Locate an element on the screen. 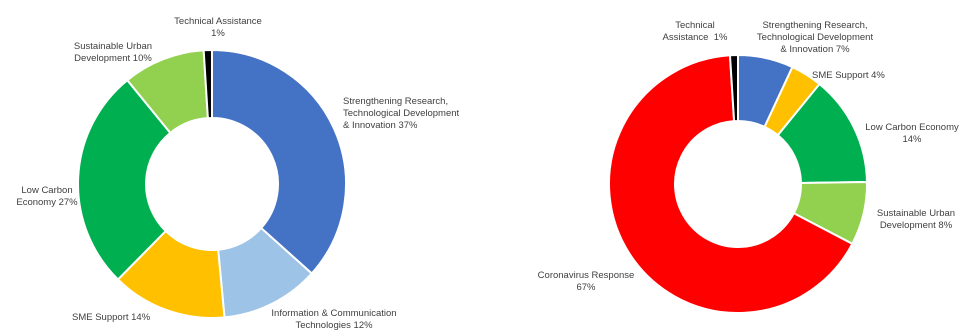 The image size is (969, 332). slice-right-technical-assistance is located at coordinates (733, 88).